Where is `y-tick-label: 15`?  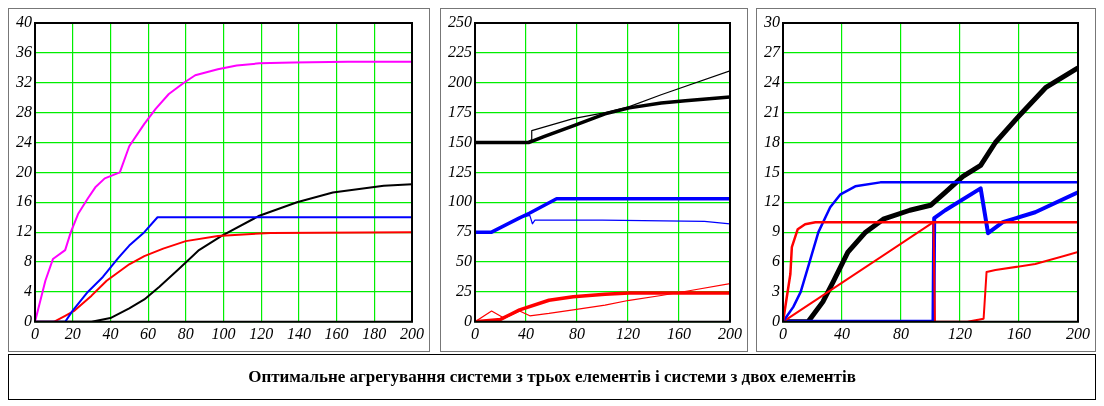 y-tick-label: 15 is located at coordinates (772, 171).